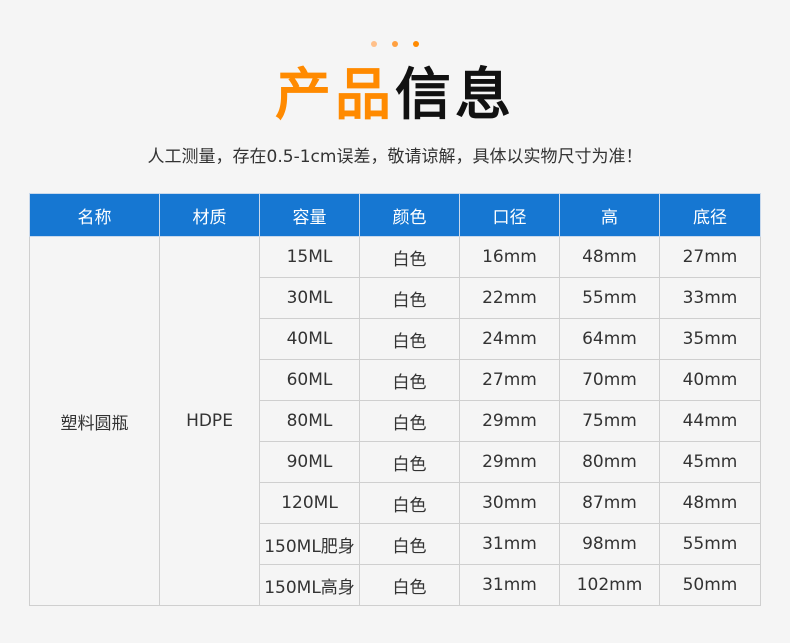 The width and height of the screenshot is (790, 643). What do you see at coordinates (309, 421) in the screenshot?
I see `table-cell: 80ML` at bounding box center [309, 421].